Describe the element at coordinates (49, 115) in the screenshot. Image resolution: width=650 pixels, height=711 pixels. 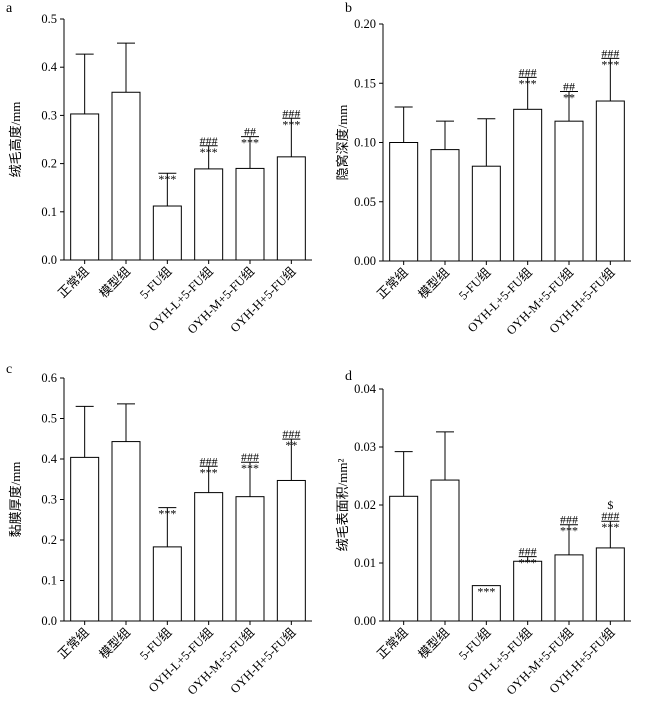
I see `panel-a-ytick-label: 0.3` at that location.